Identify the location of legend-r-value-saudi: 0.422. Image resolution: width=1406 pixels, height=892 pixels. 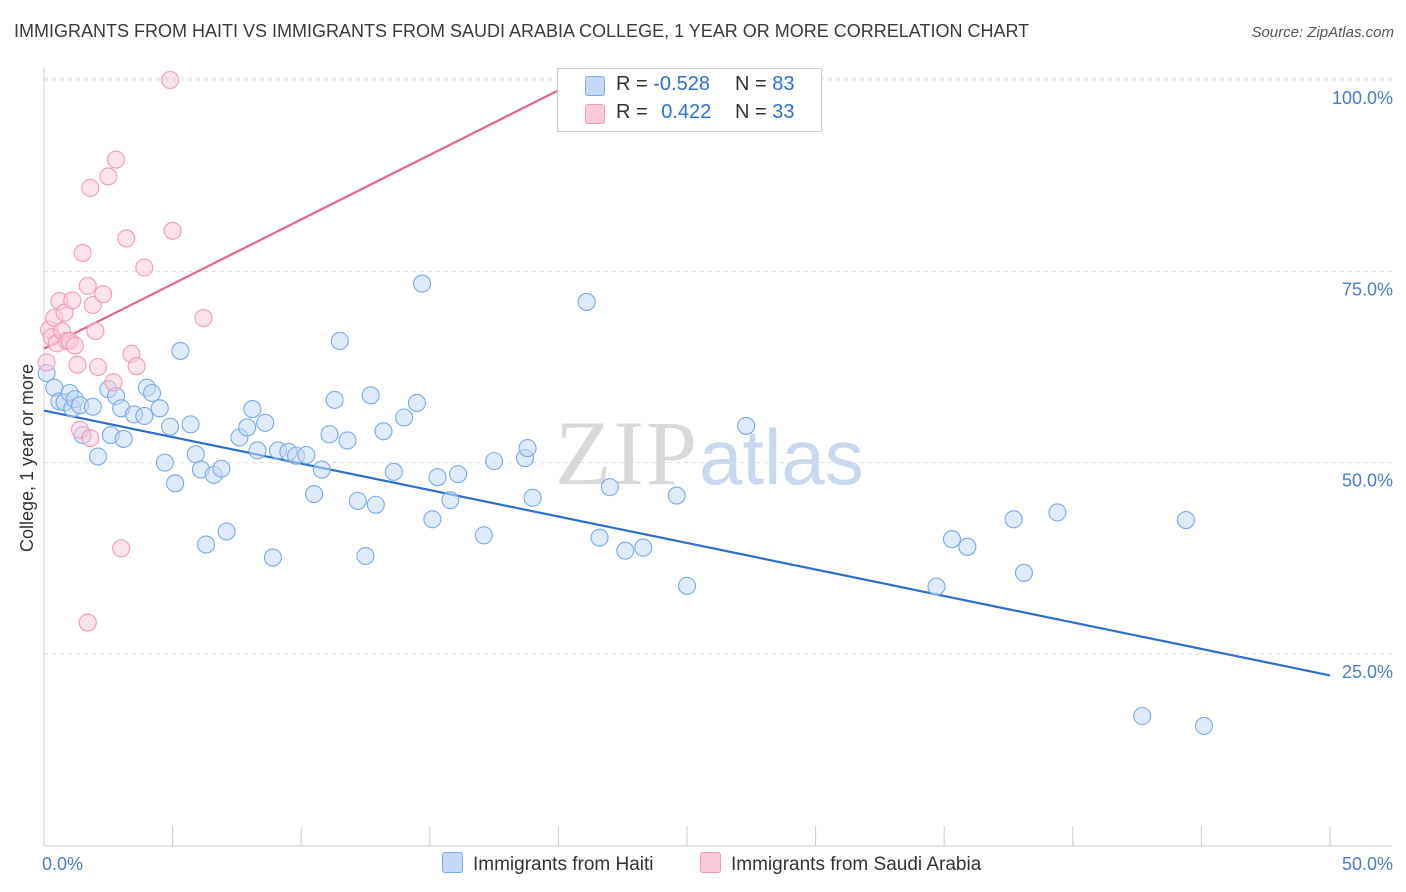
(686, 112).